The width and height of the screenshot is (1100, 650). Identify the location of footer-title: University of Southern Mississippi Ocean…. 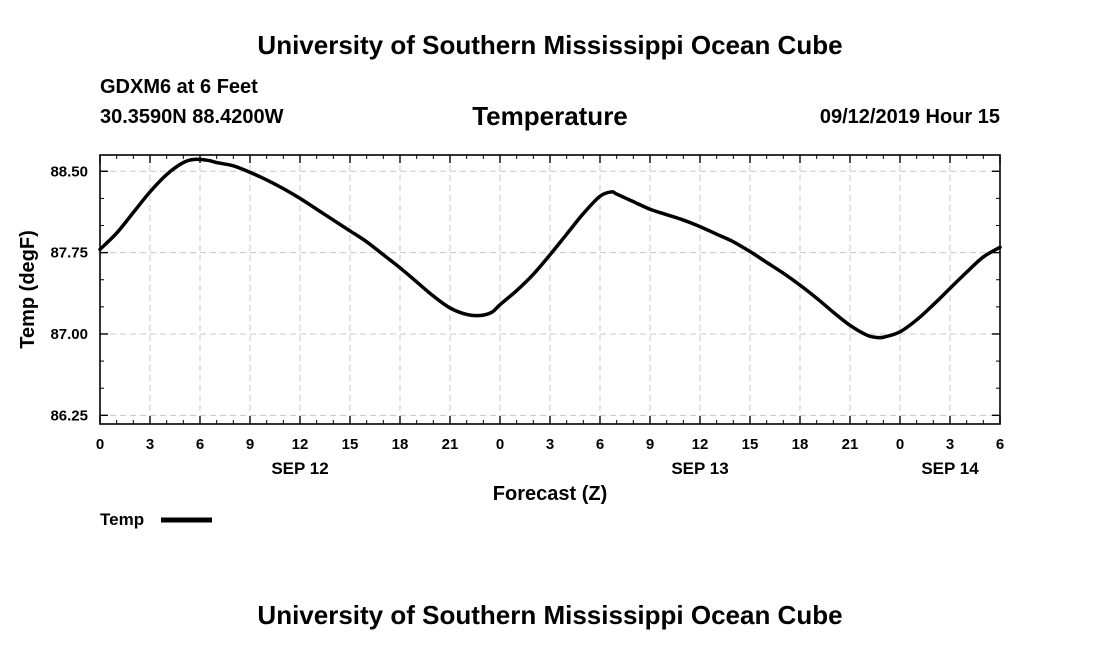
(550, 615).